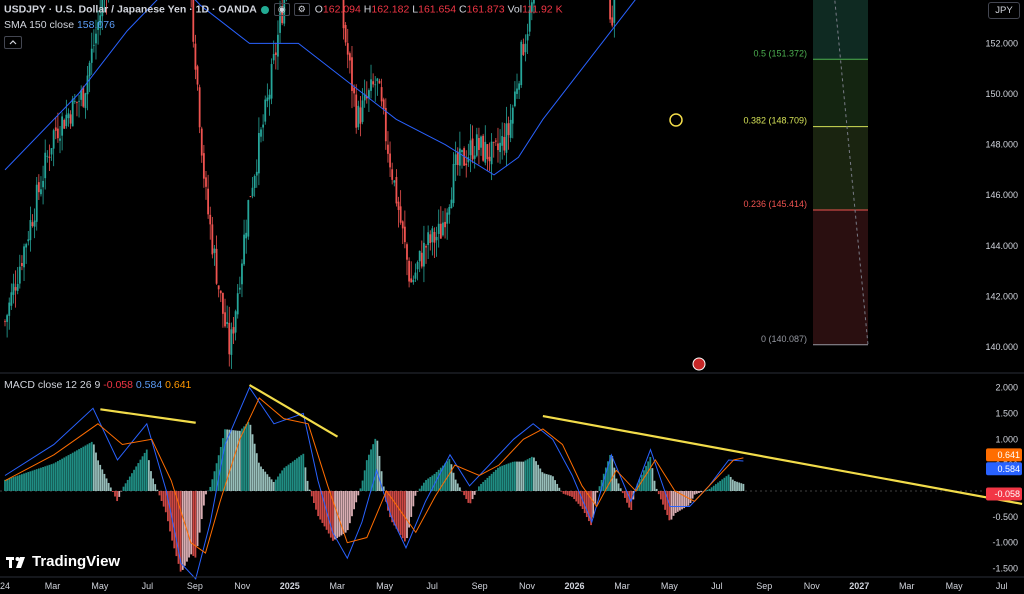  Describe the element at coordinates (59, 25) in the screenshot. I see `sma-legend: SMA 150 close 158.076` at that location.